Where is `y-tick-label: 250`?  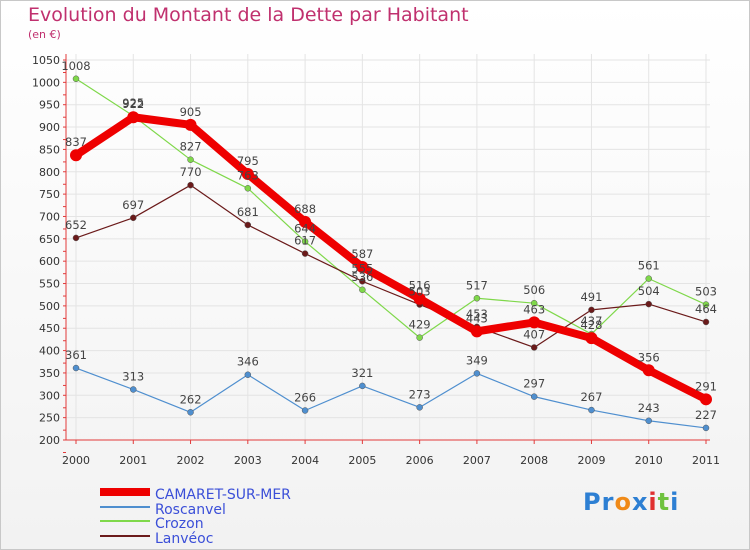 y-tick-label: 250 is located at coordinates (49, 418).